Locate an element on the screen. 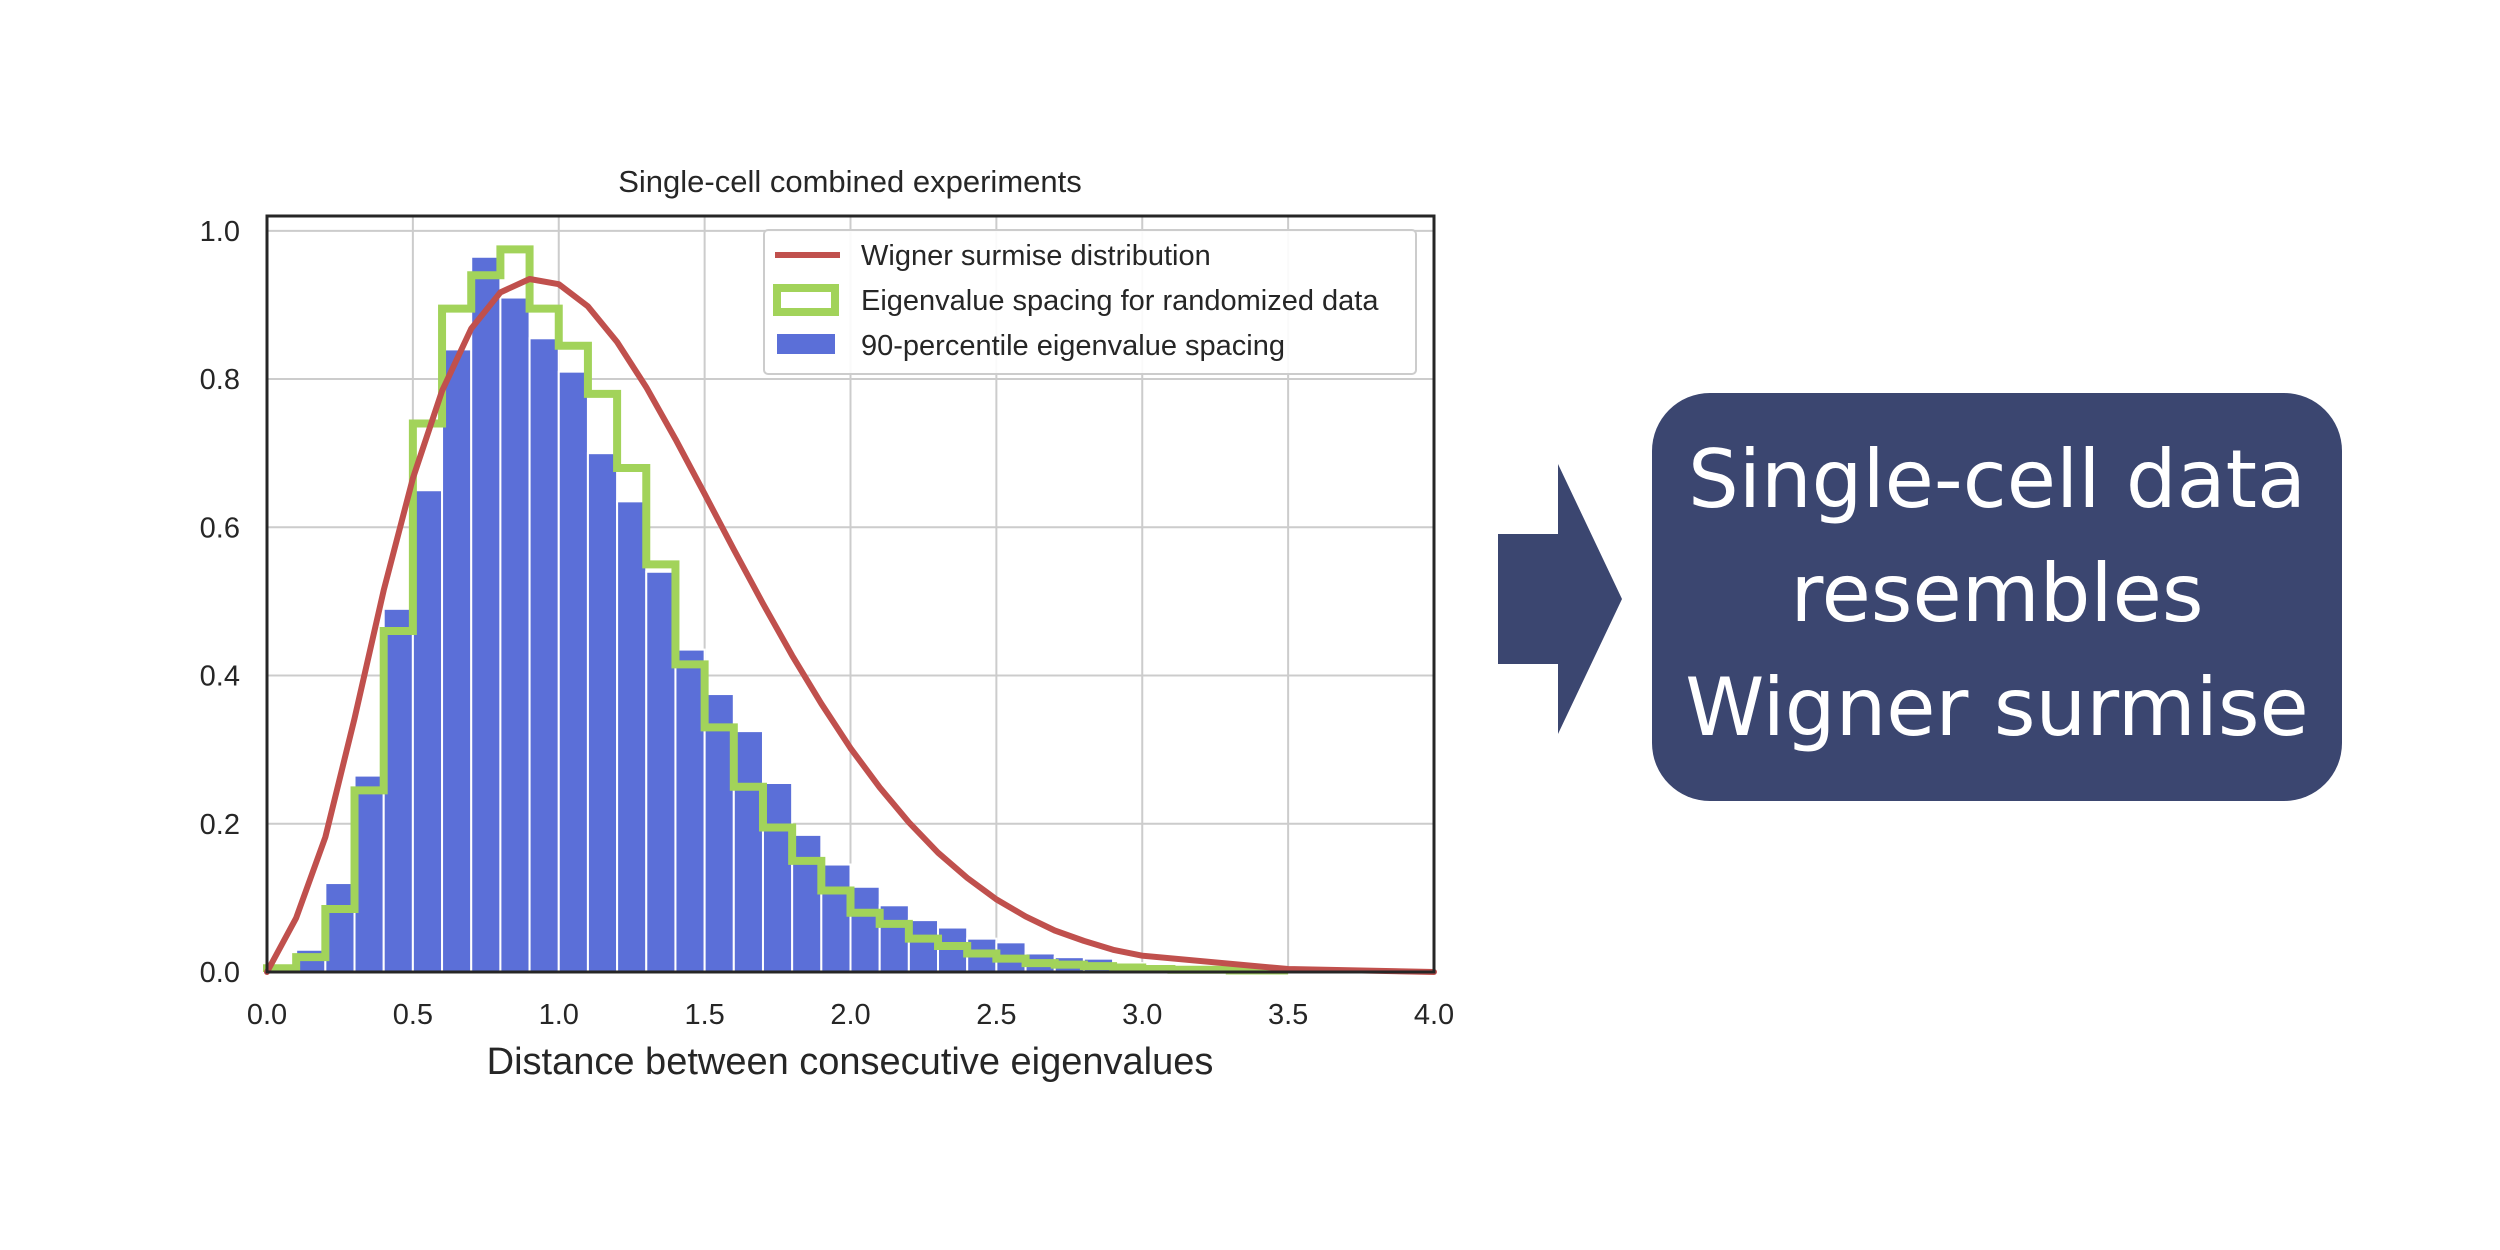 The height and width of the screenshot is (1250, 2500). x-tick-label: 0.5 is located at coordinates (413, 1015).